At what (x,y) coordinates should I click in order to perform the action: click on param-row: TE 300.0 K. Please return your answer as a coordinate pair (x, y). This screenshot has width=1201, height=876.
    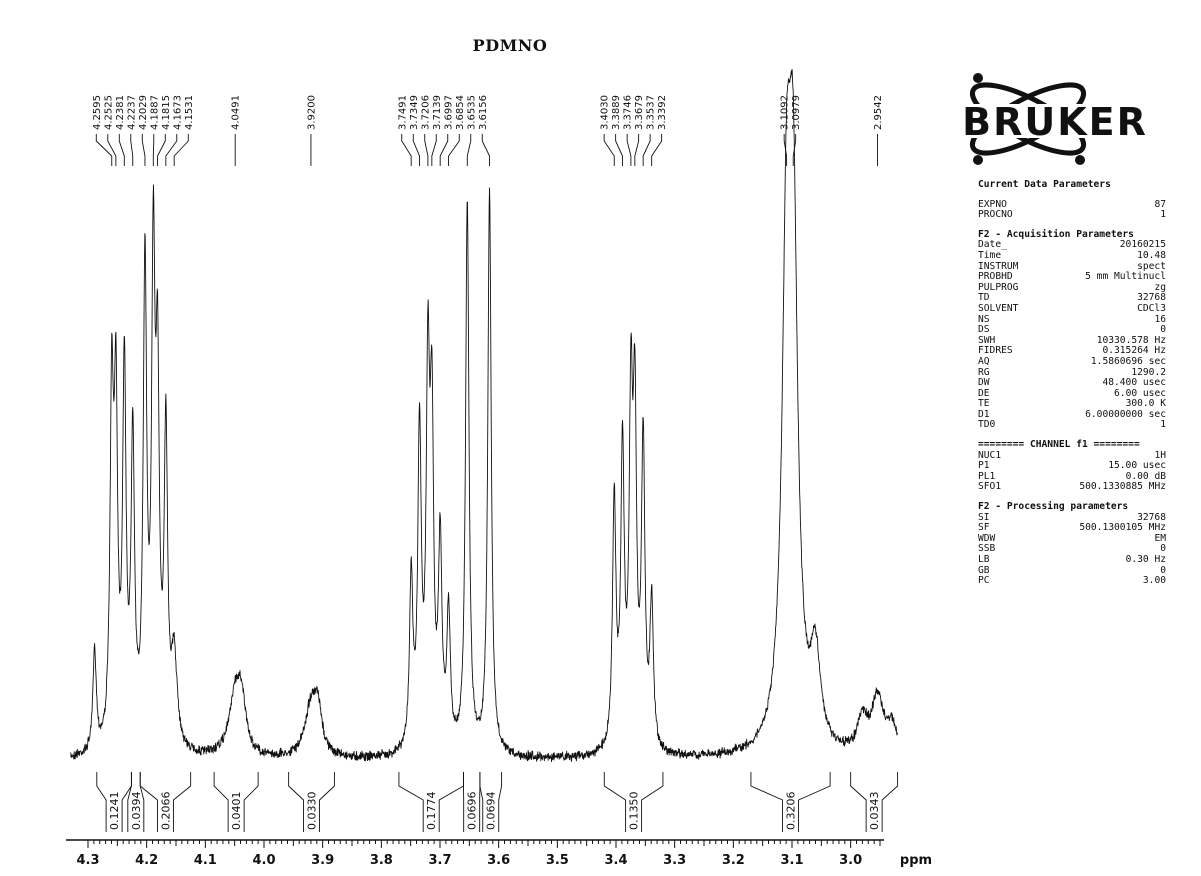
    Looking at the image, I should click on (1072, 404).